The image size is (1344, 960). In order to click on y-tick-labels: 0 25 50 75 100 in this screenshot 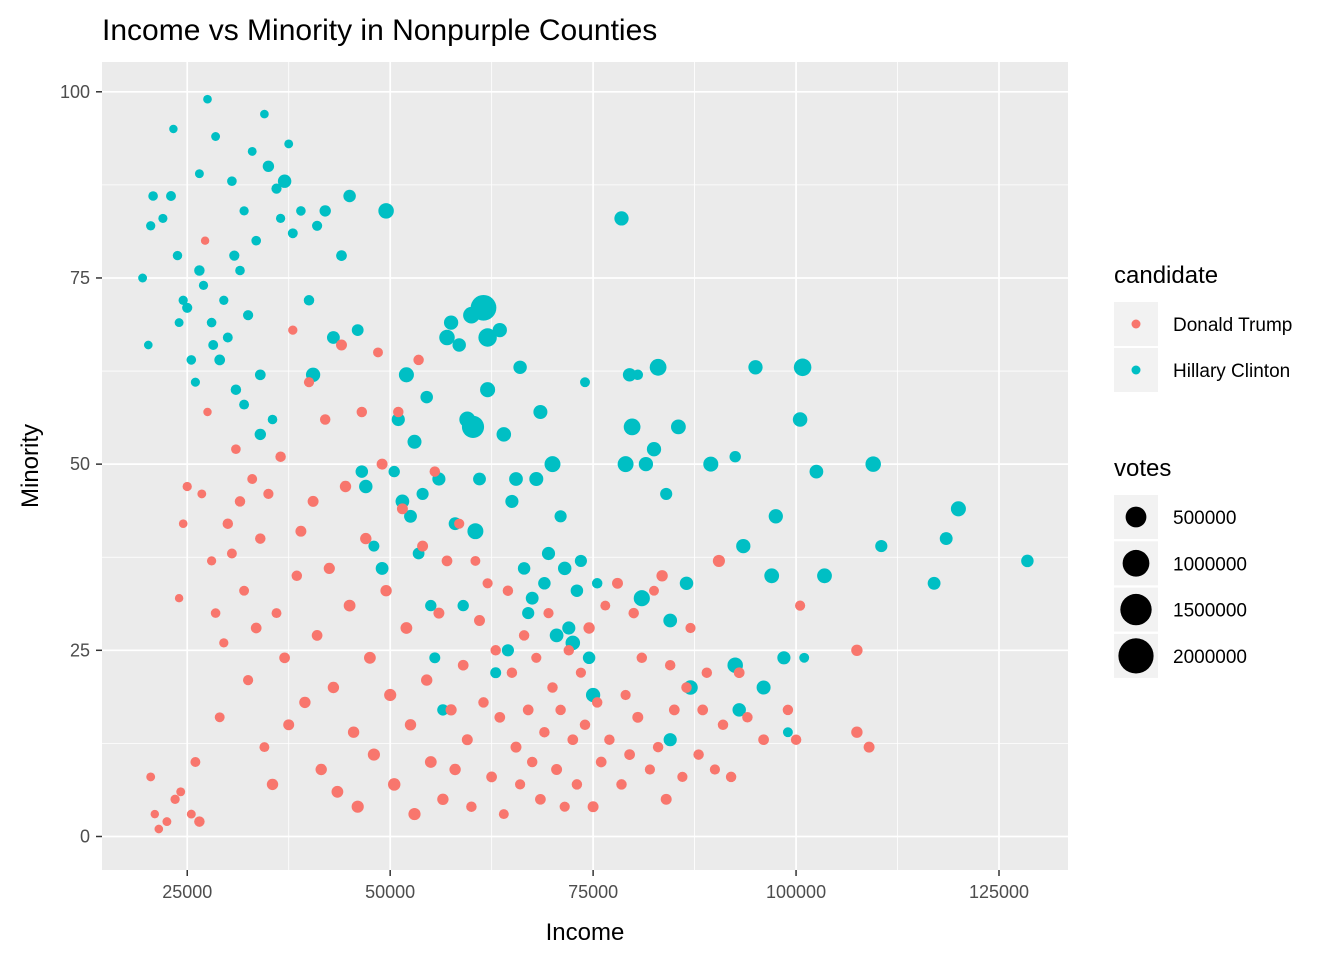, I will do `click(75, 464)`.